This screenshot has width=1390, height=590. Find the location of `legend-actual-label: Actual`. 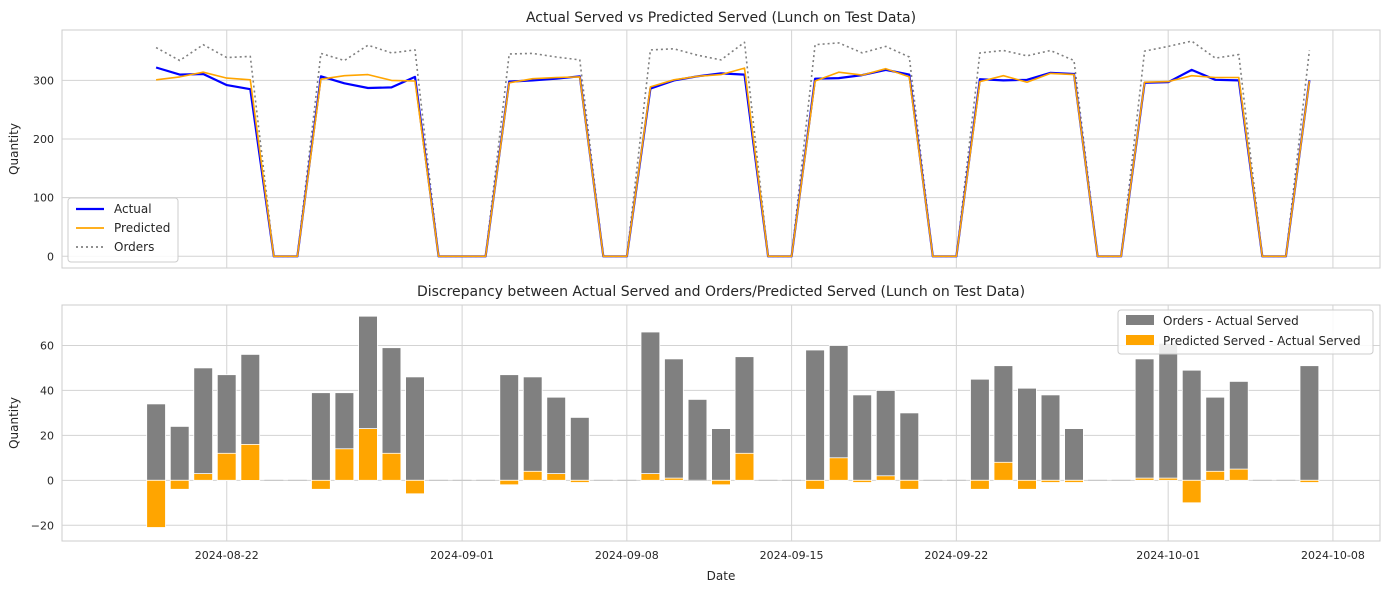

legend-actual-label: Actual is located at coordinates (133, 209).